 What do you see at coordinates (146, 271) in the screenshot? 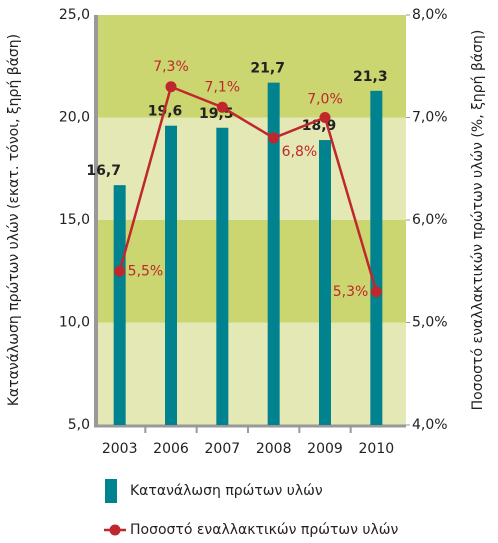
I see `line-value-label: 5,5%` at bounding box center [146, 271].